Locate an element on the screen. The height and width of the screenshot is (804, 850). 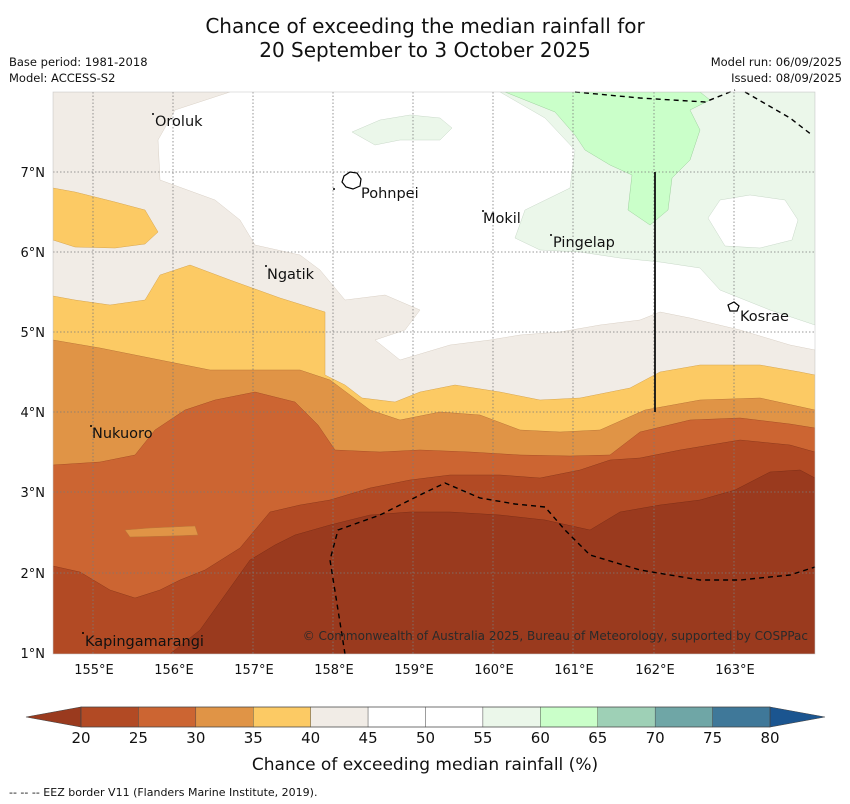
colorbar-outline is located at coordinates (425, 717).